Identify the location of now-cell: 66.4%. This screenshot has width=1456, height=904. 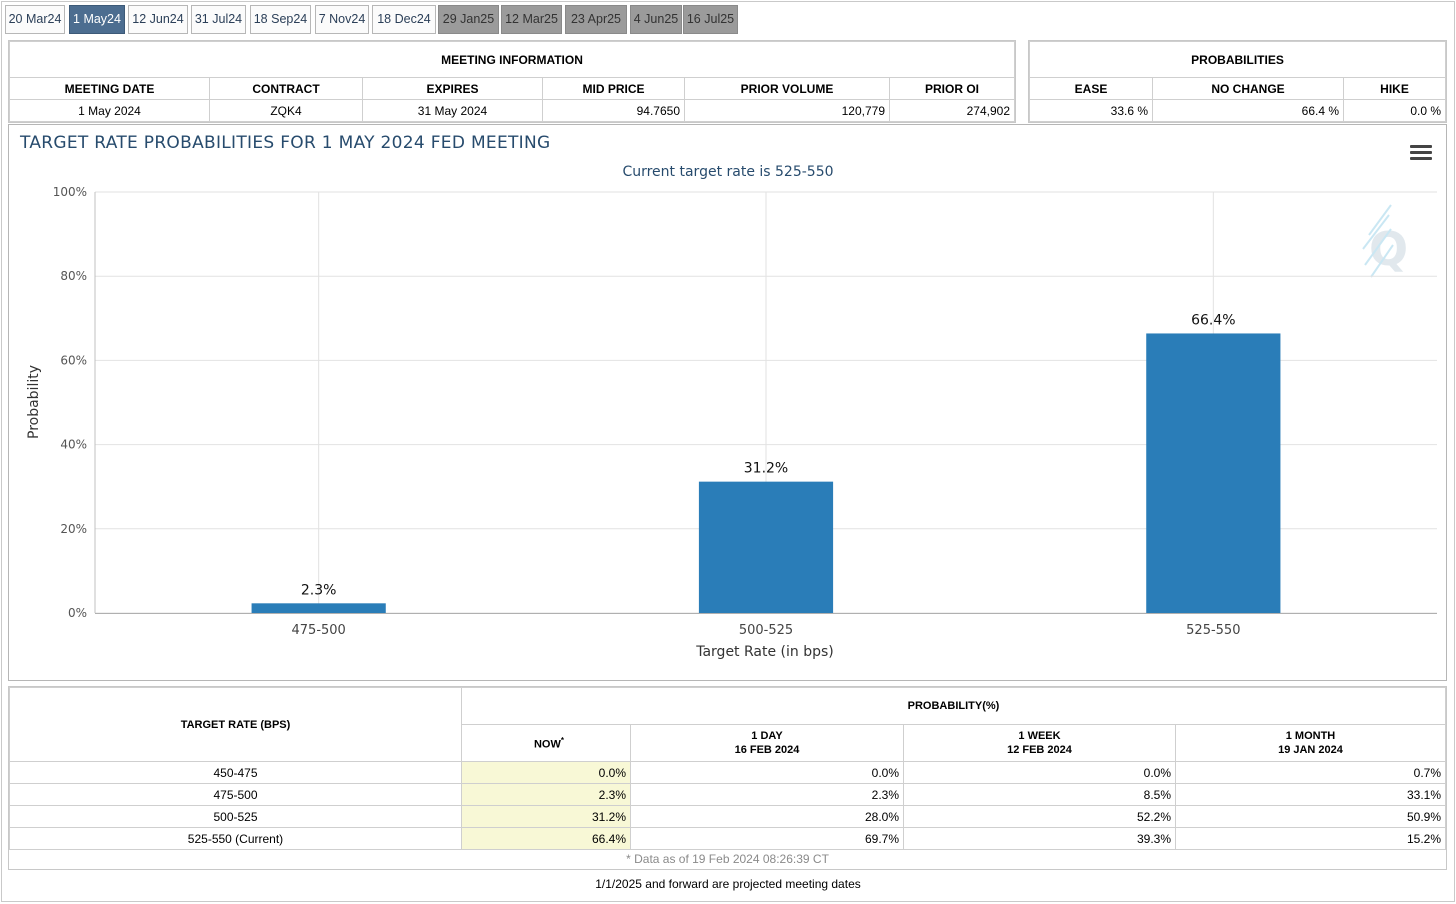
(546, 838).